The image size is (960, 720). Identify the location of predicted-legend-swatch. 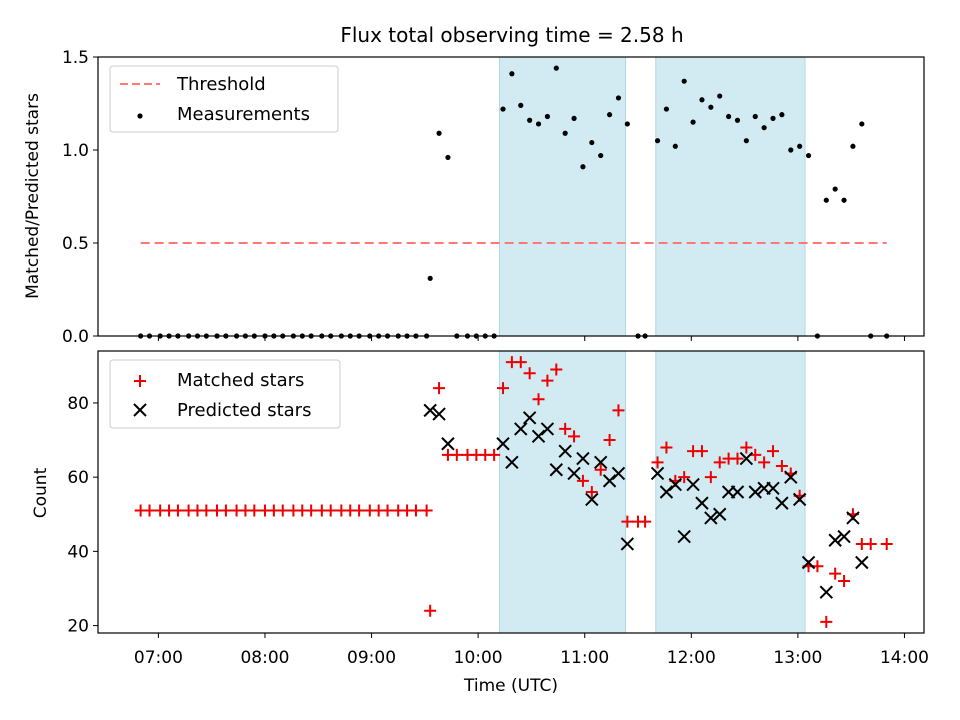
(140, 410).